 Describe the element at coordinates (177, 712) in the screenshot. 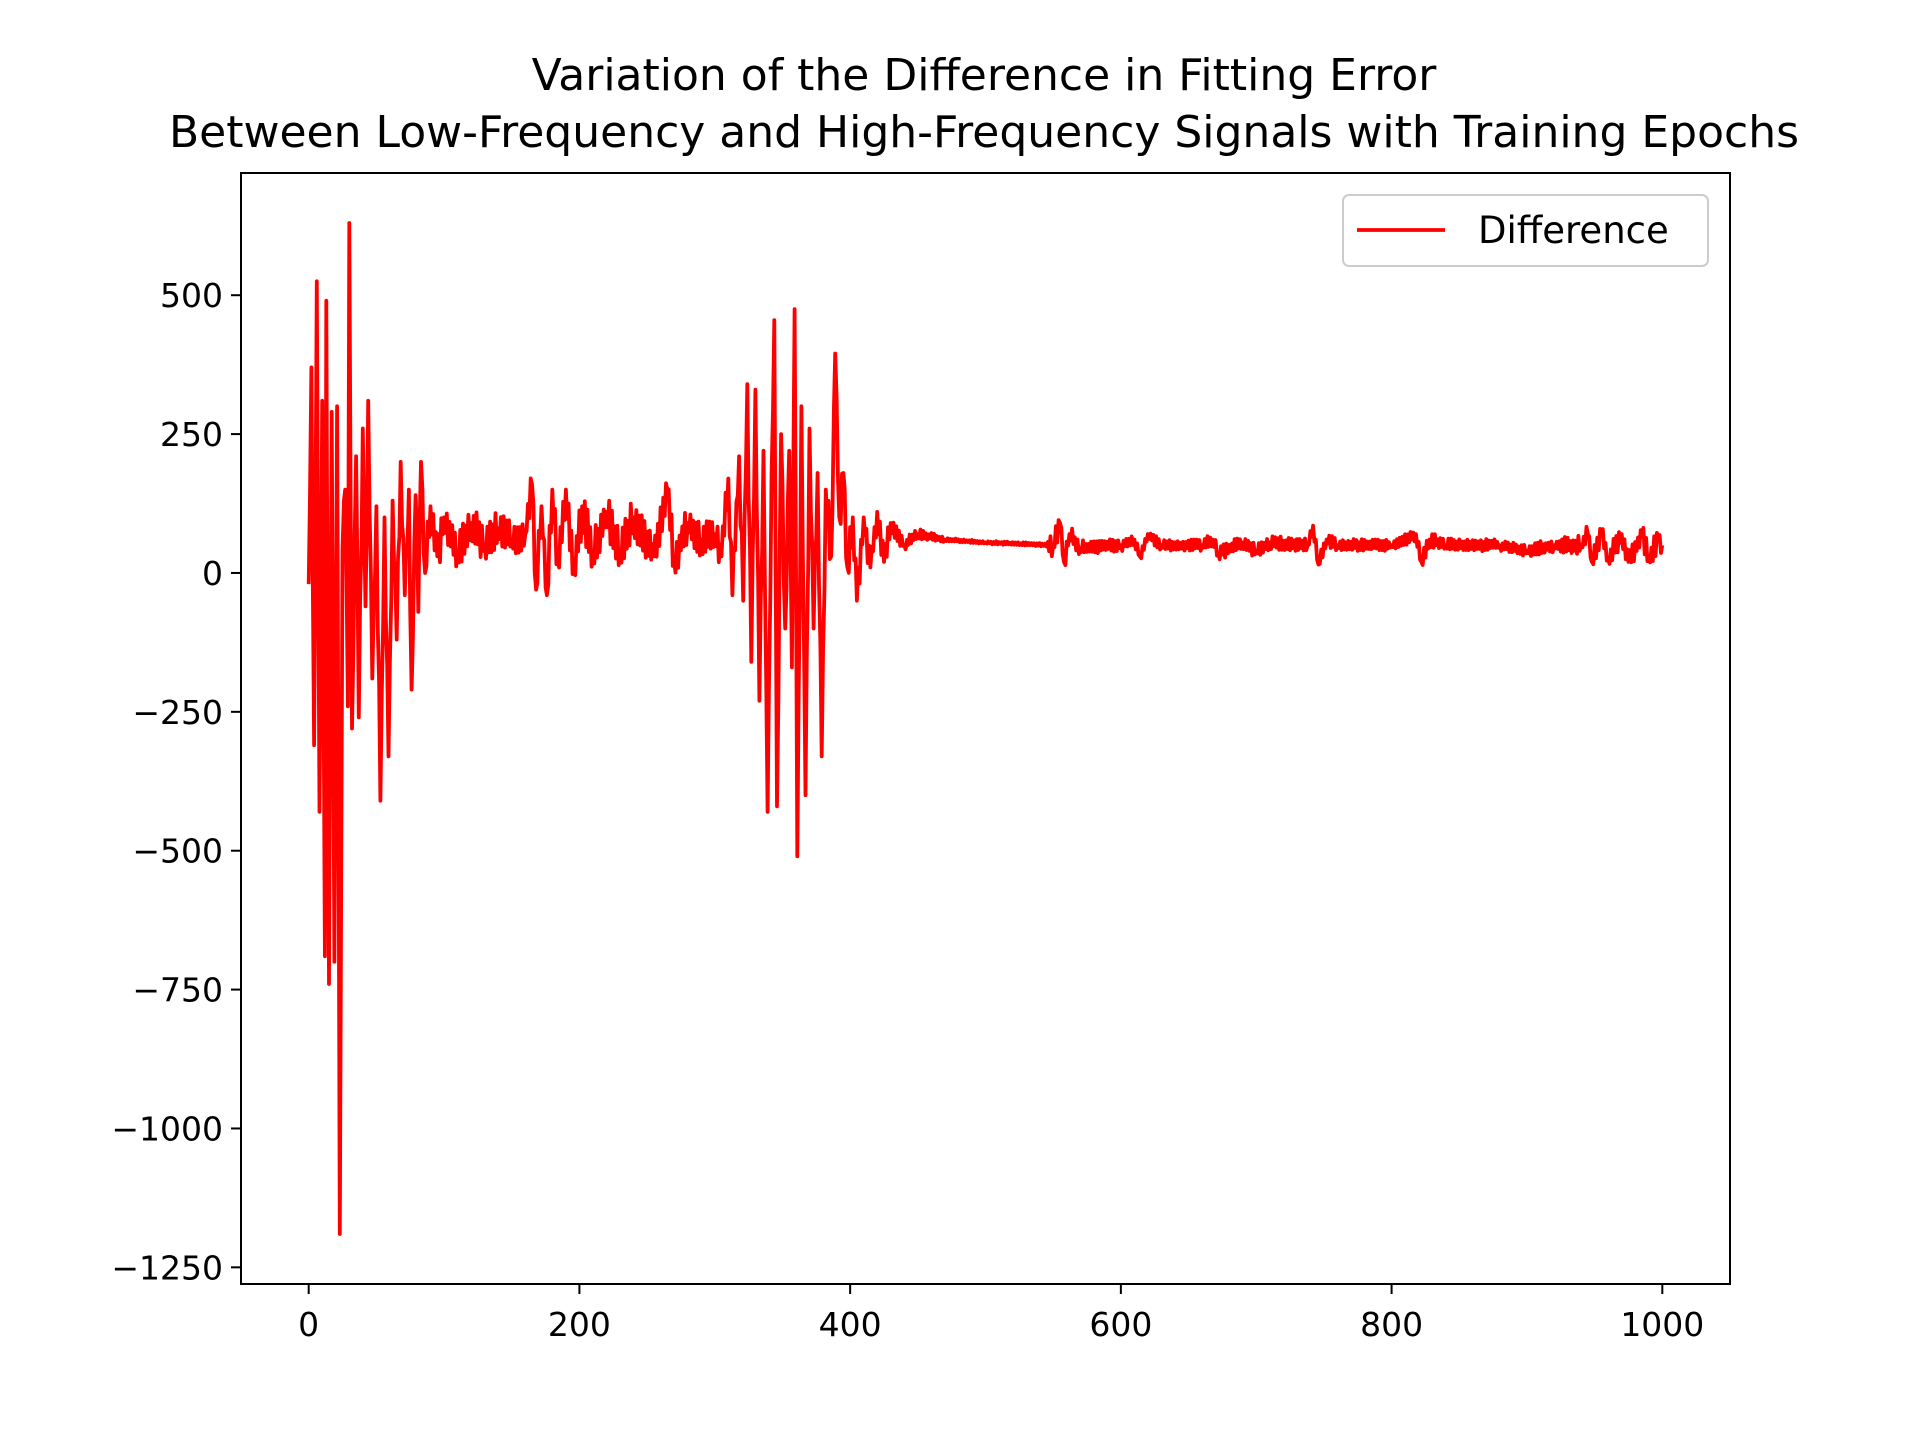

I see `y-tick-label: −250` at that location.